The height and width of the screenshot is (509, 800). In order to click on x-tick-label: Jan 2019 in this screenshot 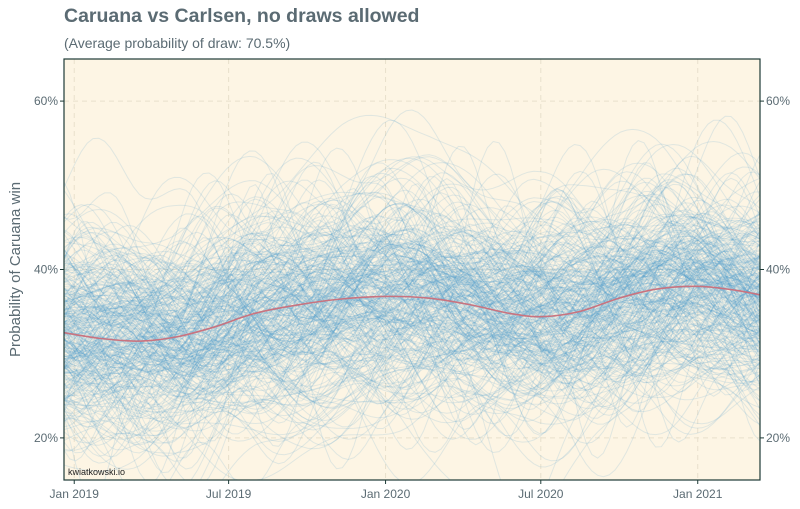, I will do `click(75, 494)`.